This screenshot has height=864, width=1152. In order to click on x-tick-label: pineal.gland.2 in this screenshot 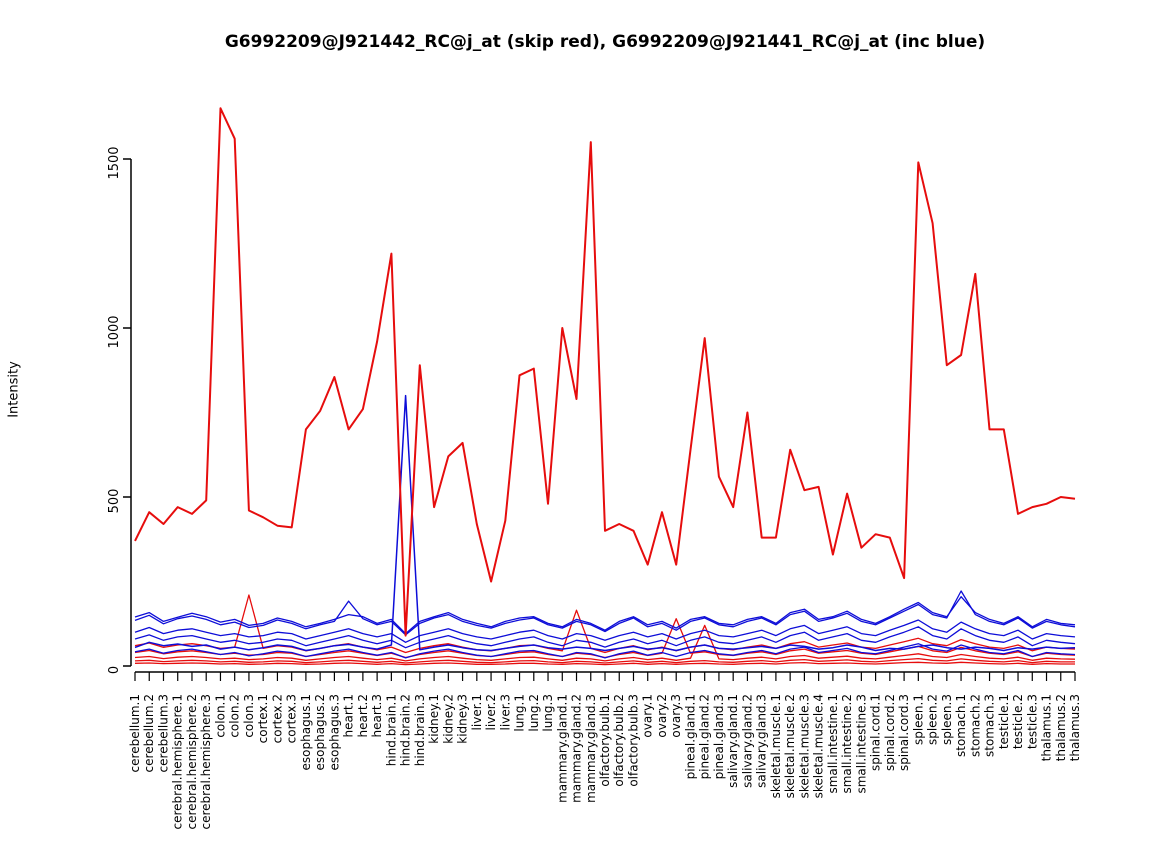, I will do `click(705, 736)`.